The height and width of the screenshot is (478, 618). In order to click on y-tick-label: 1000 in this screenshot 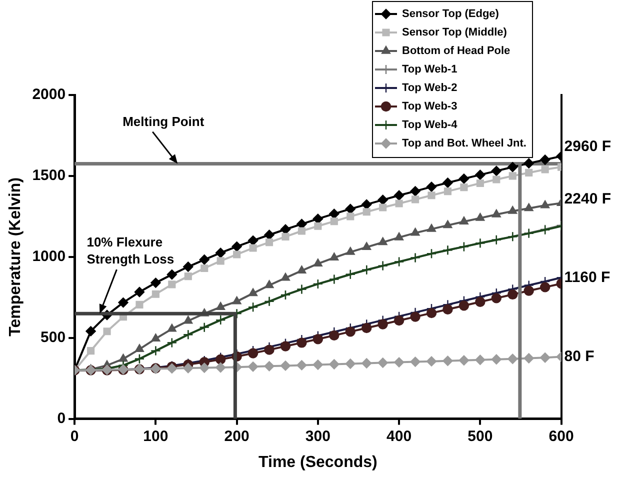, I will do `click(49, 257)`.